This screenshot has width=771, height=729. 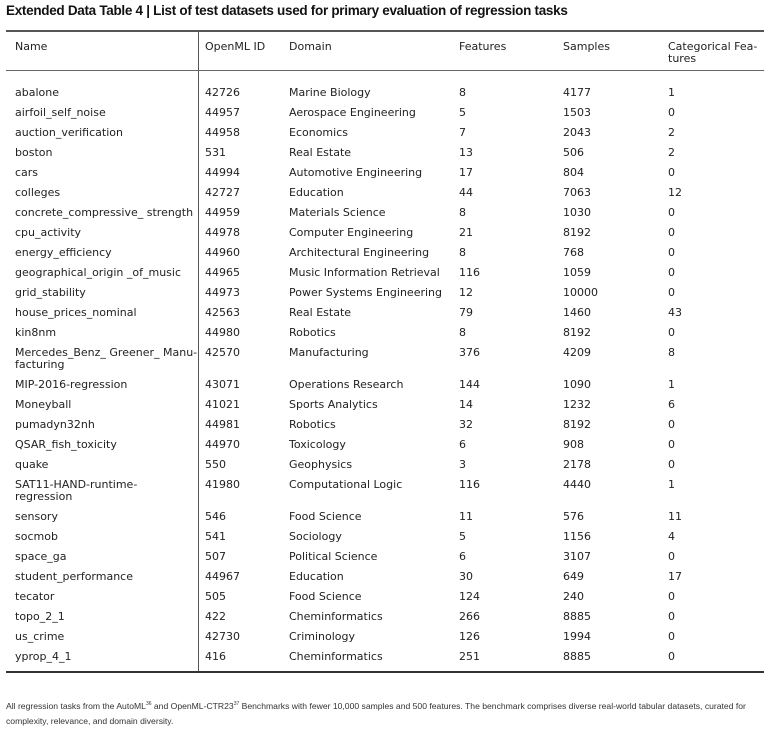 What do you see at coordinates (243, 153) in the screenshot?
I see `cell-openml-id: 531` at bounding box center [243, 153].